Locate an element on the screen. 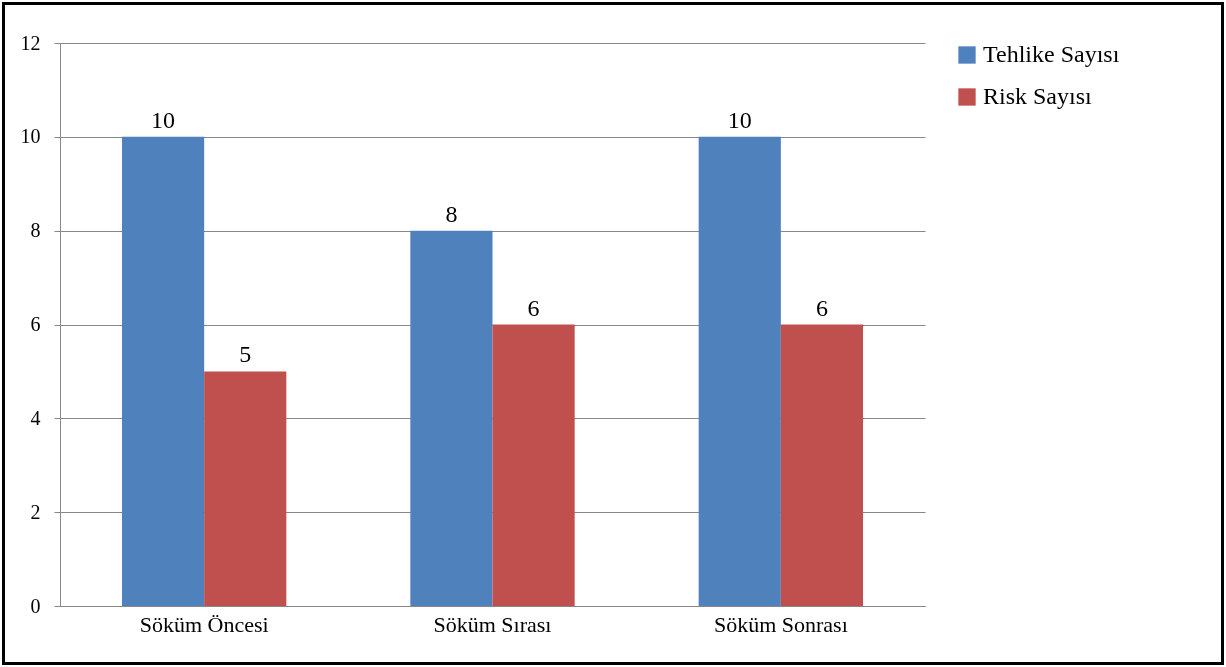 This screenshot has width=1226, height=667. y-tick-label: 10 is located at coordinates (30, 136).